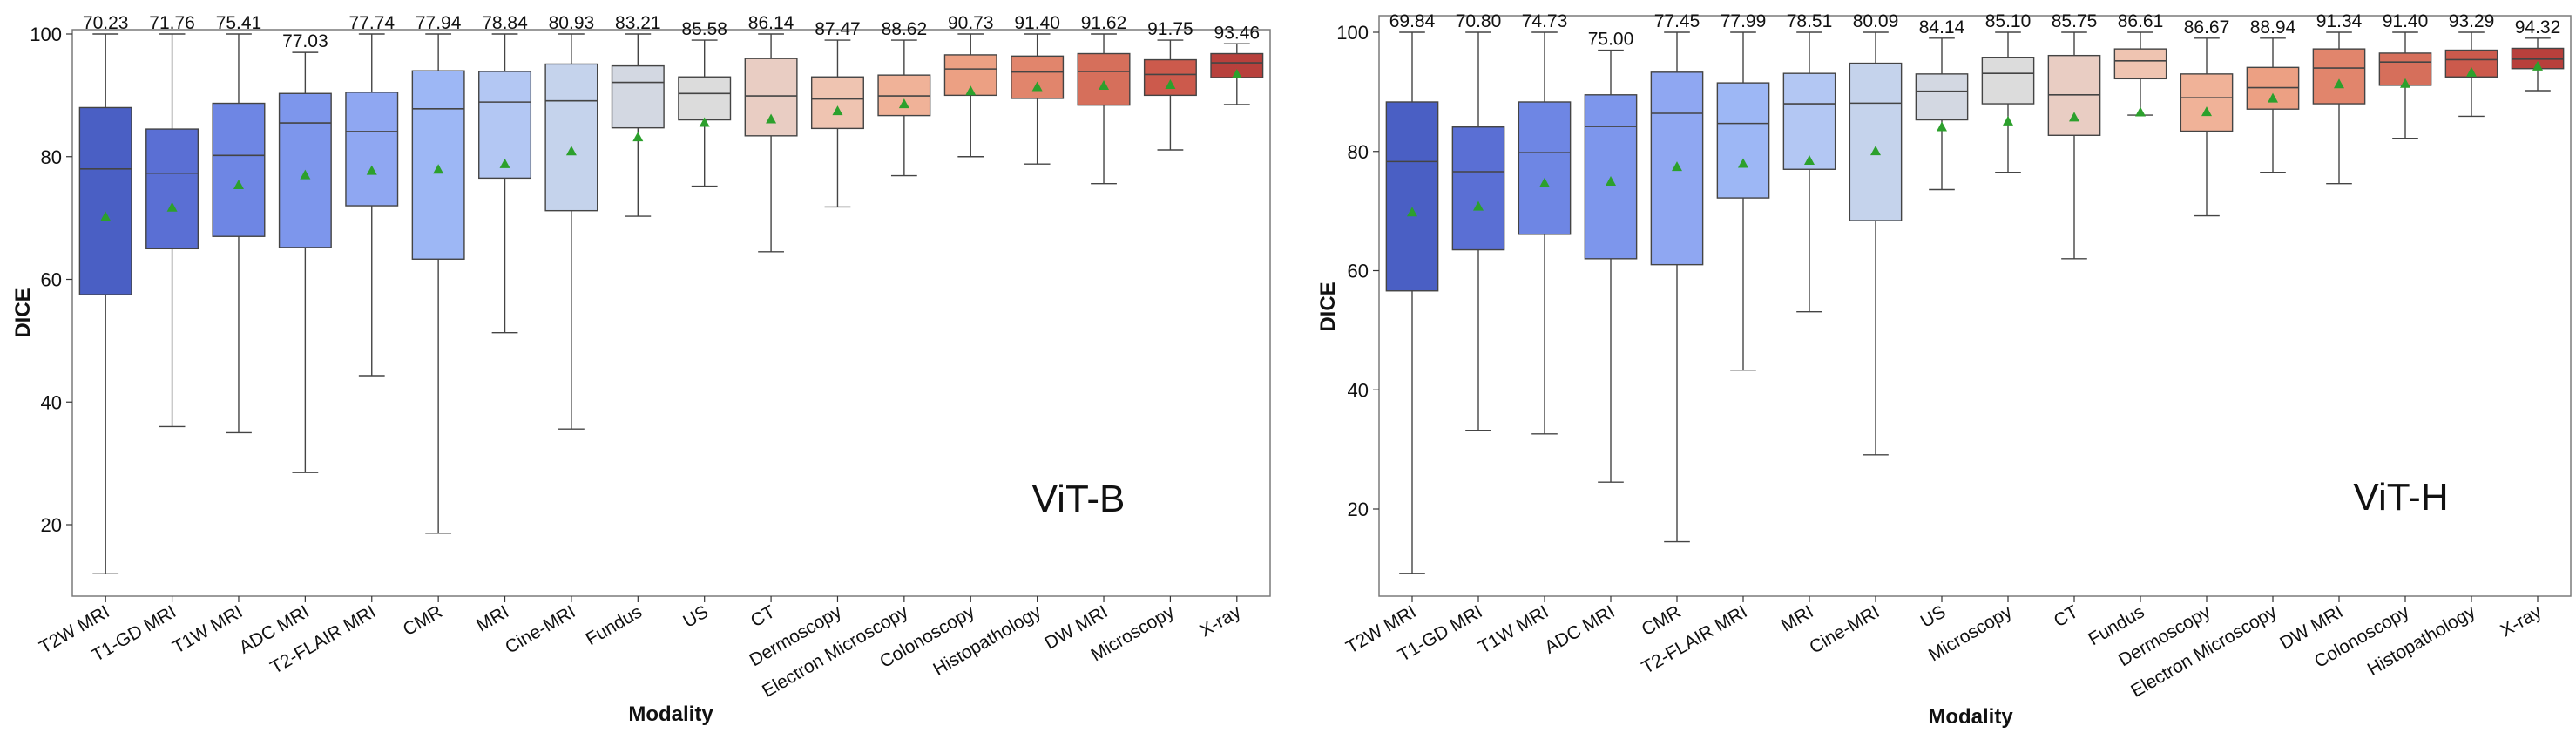 The height and width of the screenshot is (733, 2576). I want to click on box-group: 85.10, so click(2008, 92).